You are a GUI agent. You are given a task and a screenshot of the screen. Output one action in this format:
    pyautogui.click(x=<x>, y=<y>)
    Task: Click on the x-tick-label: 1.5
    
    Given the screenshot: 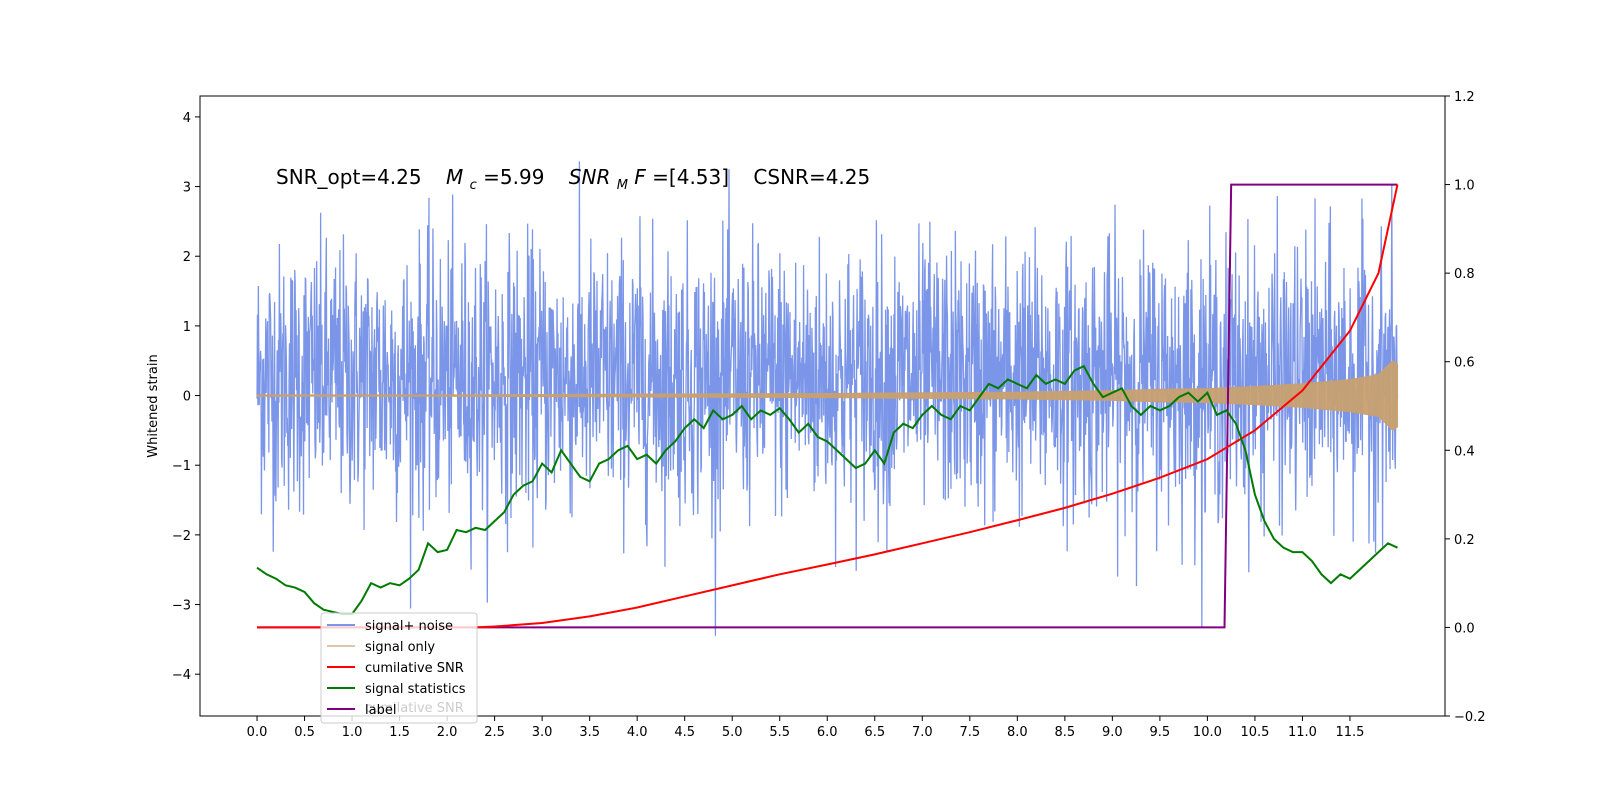 What is the action you would take?
    pyautogui.click(x=399, y=732)
    